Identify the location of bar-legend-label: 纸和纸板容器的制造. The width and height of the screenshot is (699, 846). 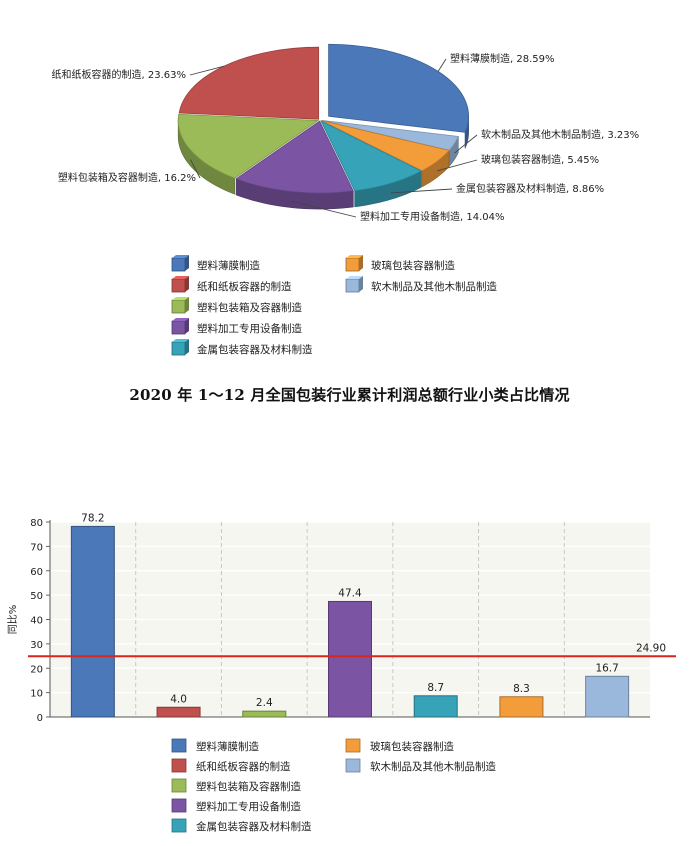
(243, 766).